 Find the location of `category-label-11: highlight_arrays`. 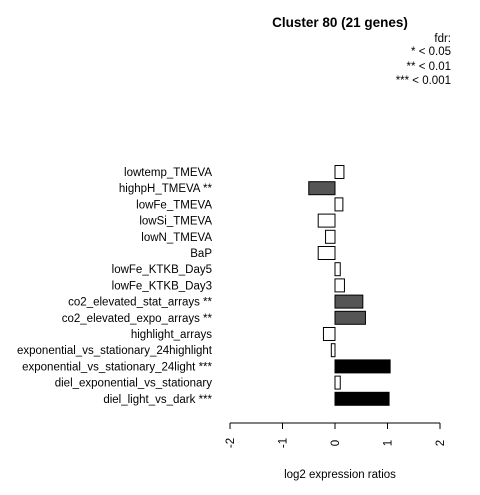

category-label-11: highlight_arrays is located at coordinates (171, 335).